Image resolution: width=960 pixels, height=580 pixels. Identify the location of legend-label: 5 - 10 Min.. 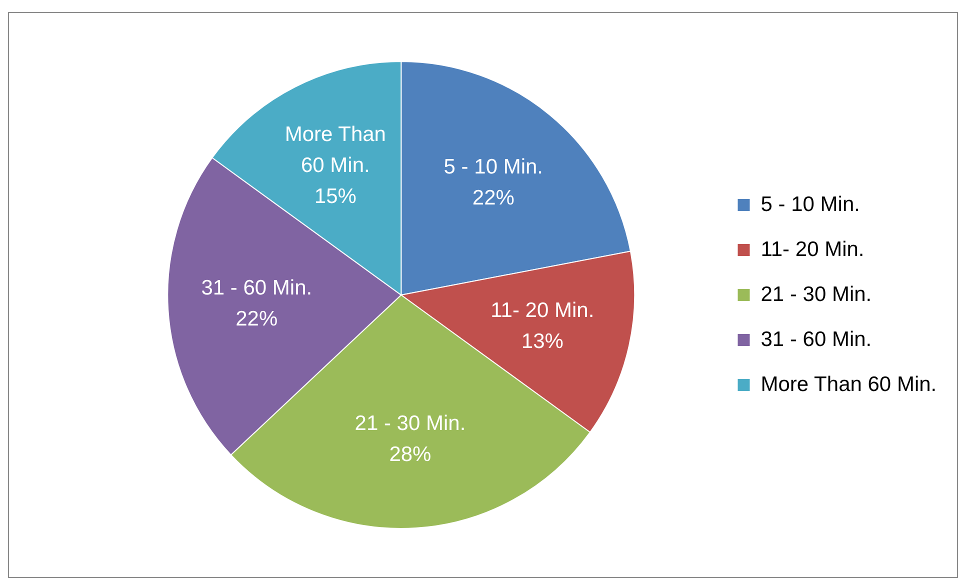
(810, 204).